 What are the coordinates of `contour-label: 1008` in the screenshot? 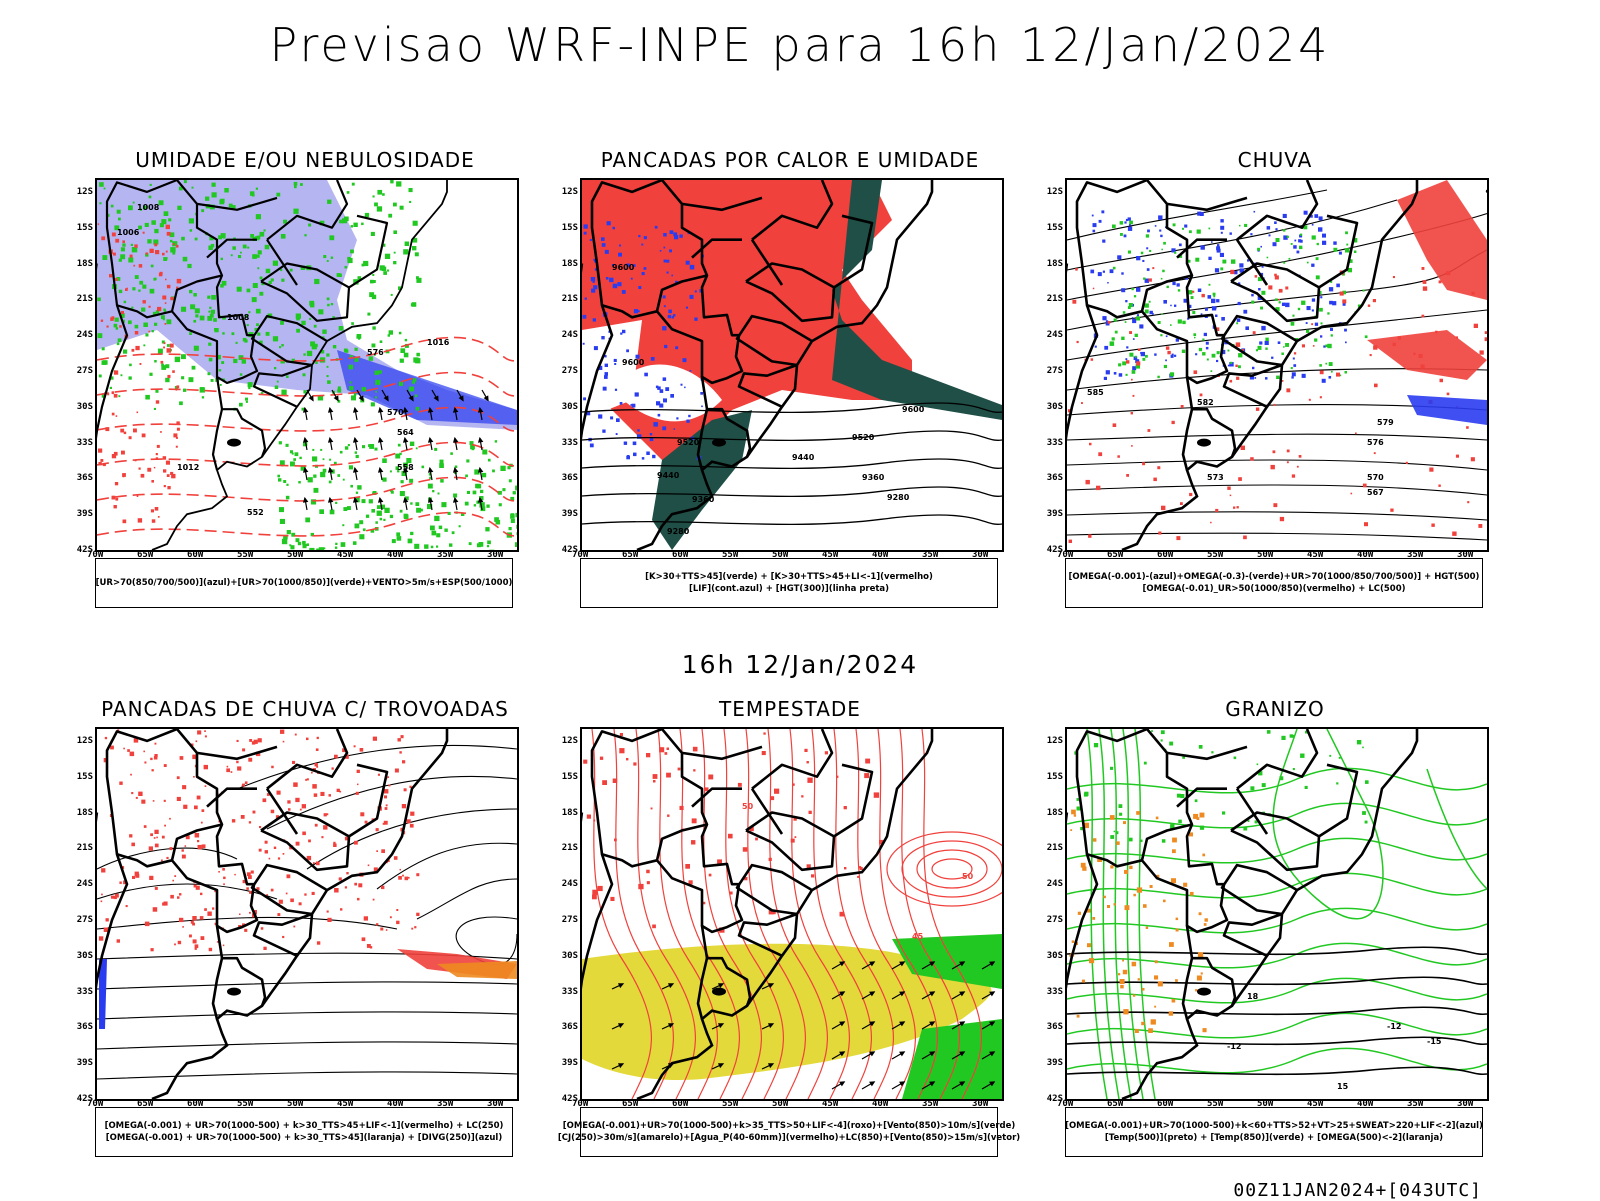 It's located at (238, 317).